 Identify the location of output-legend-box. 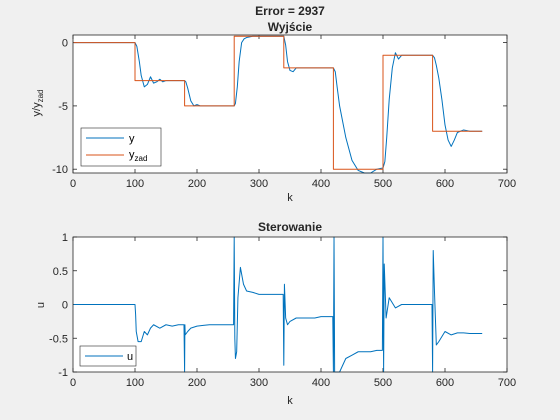
(121, 147).